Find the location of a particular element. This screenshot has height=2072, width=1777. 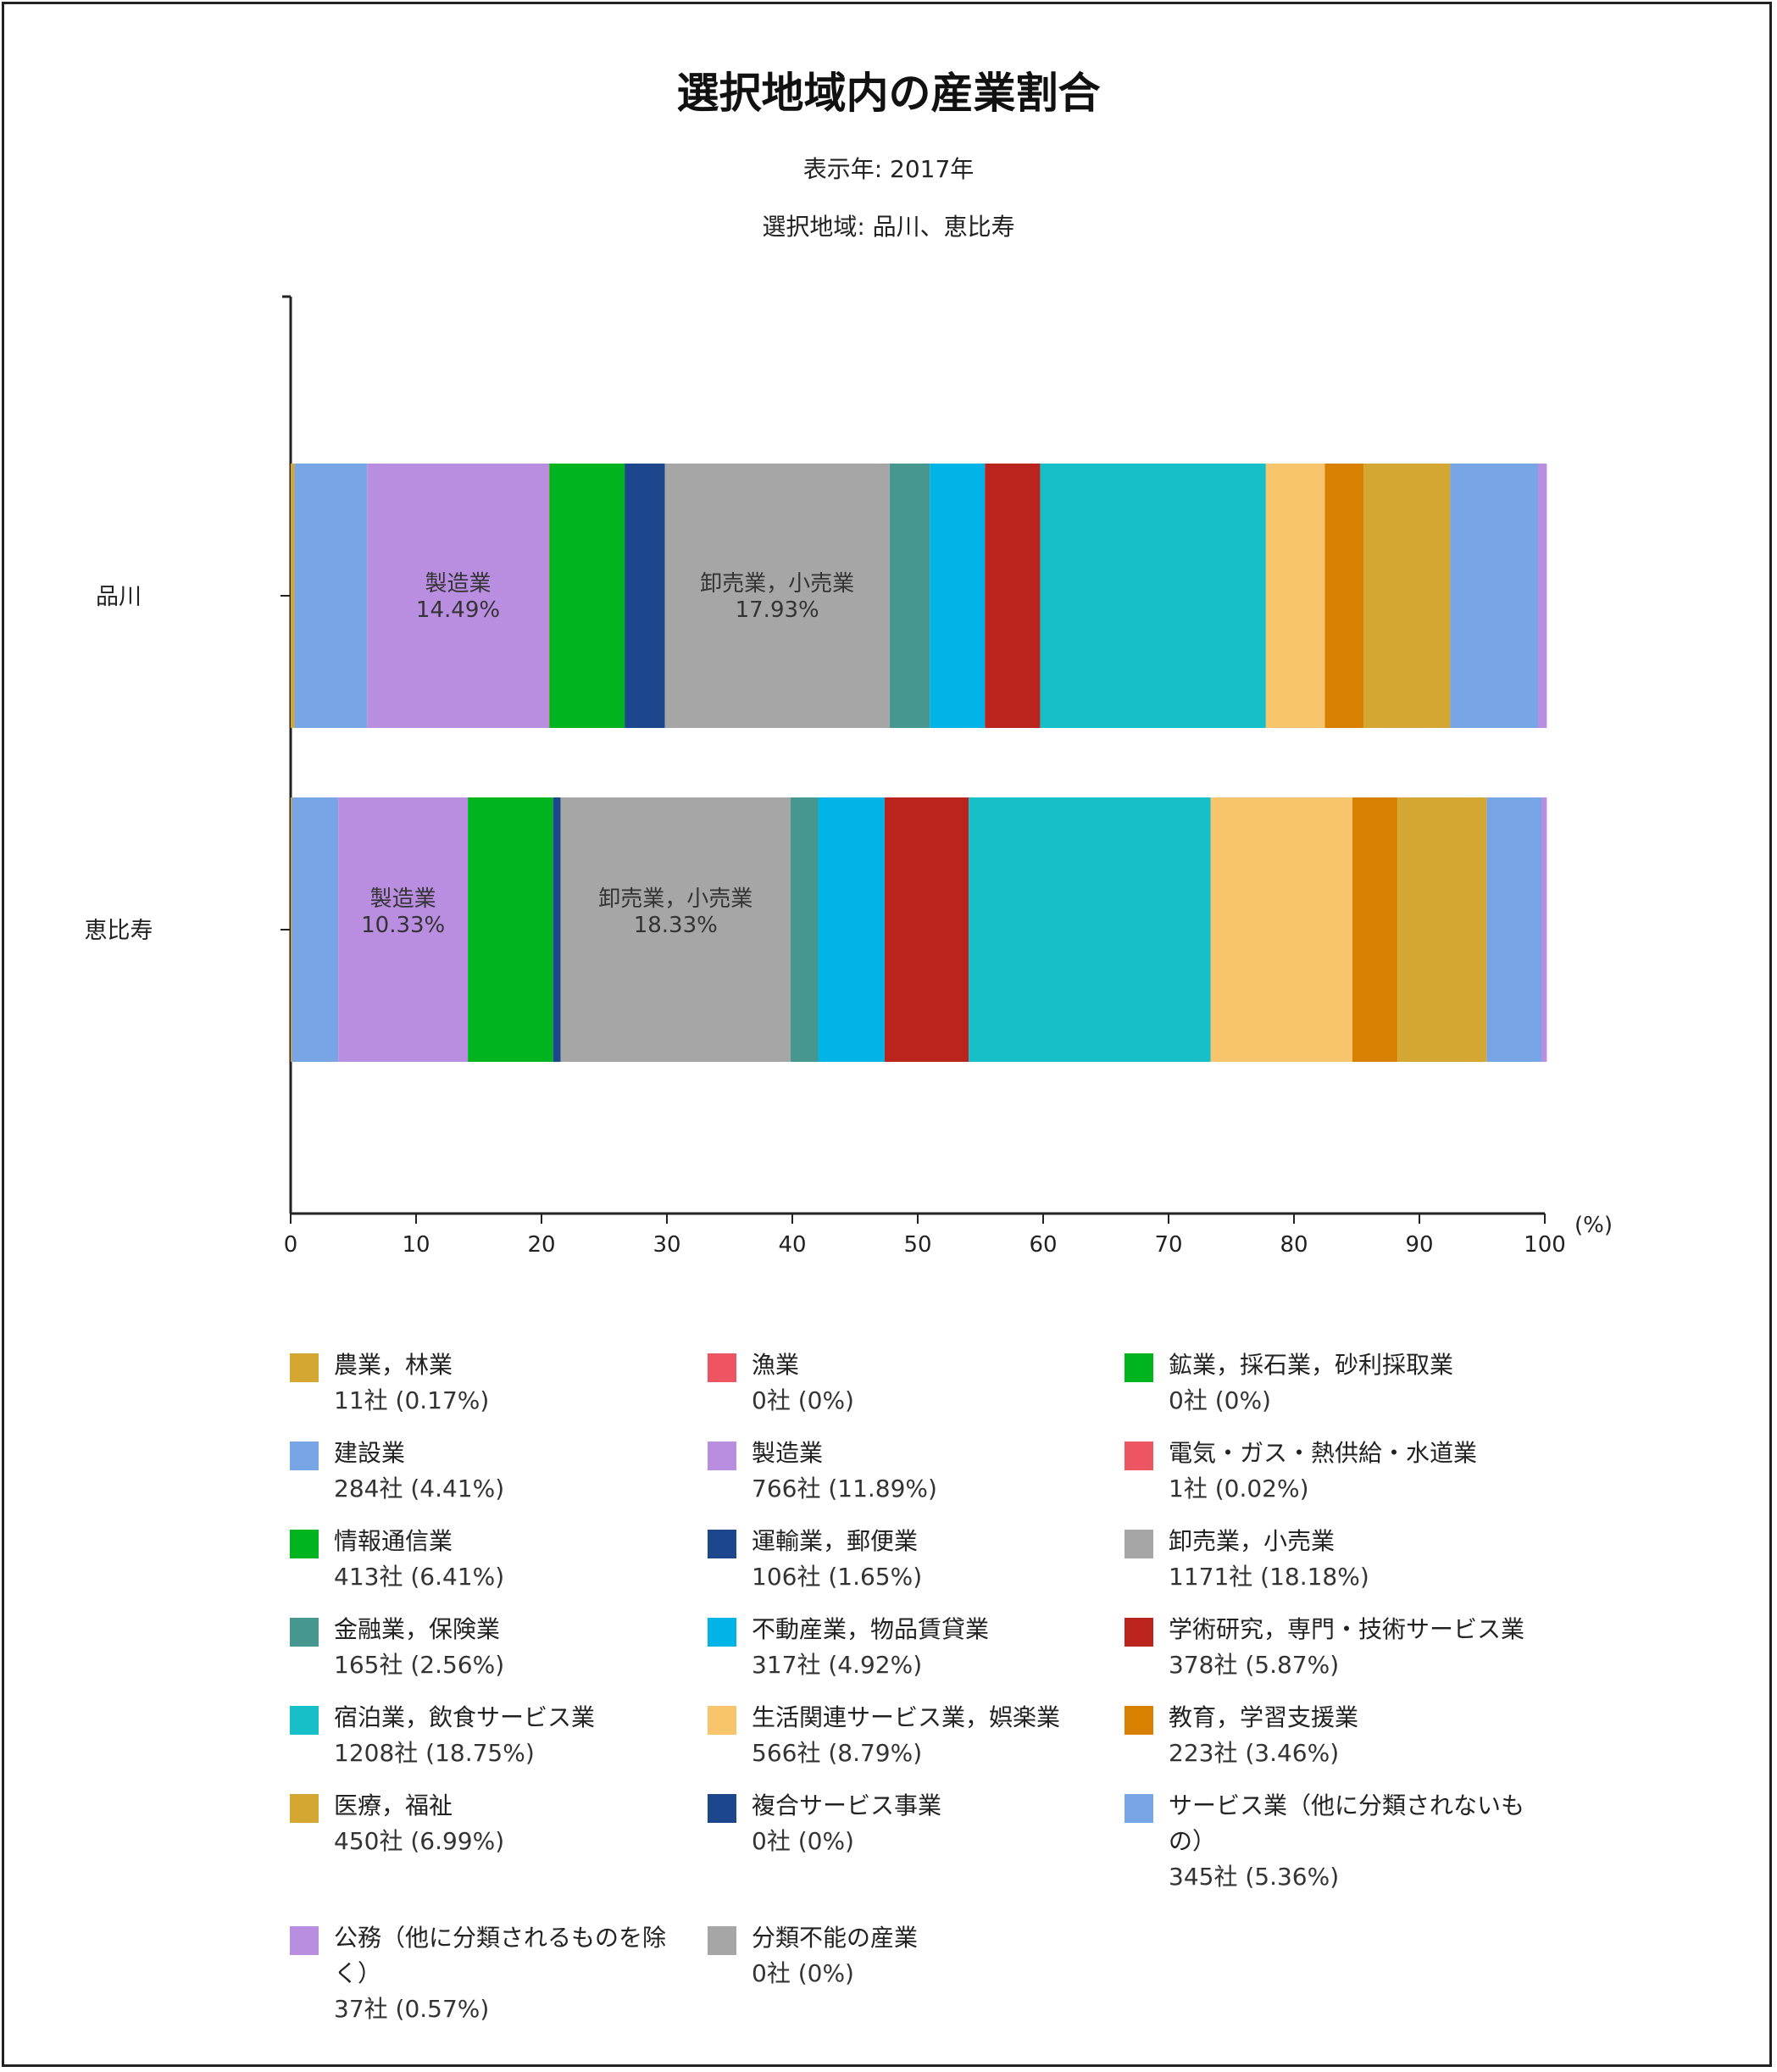

chart-subtitle-year: 表示年: 2017年 is located at coordinates (888, 169).